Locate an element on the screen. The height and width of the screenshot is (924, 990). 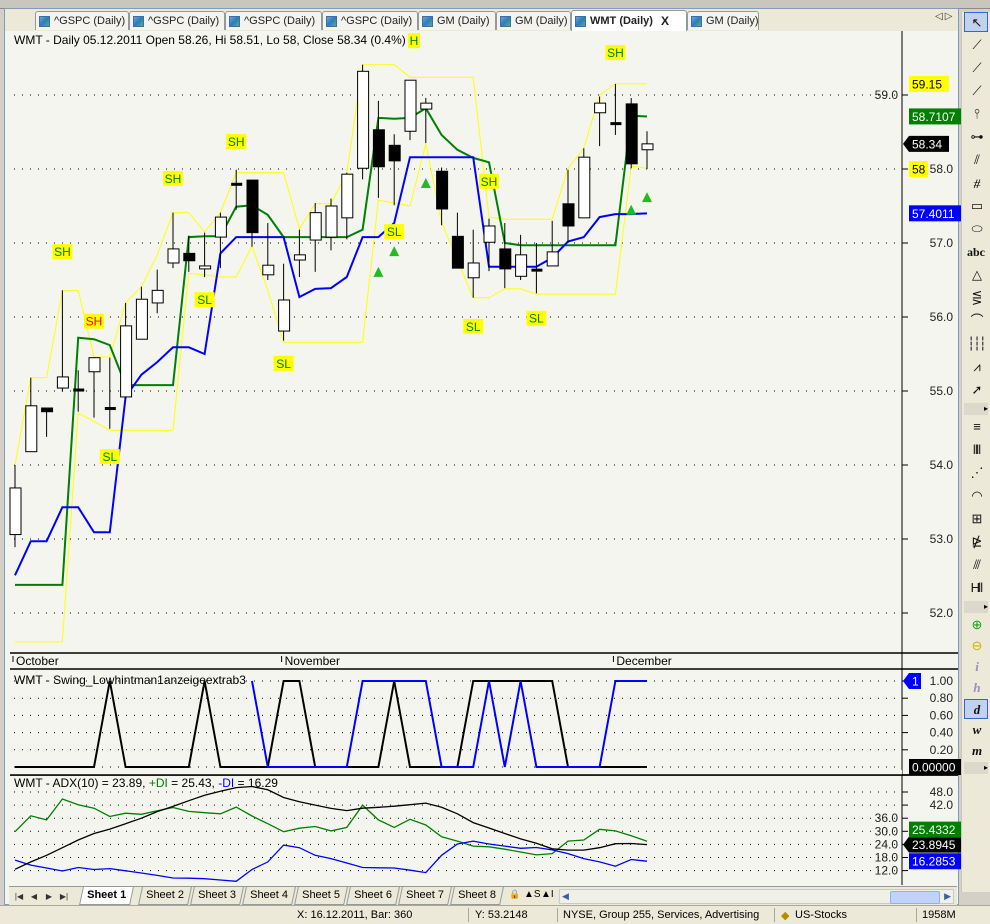
axis-tick-label: 56.0 is located at coordinates (942, 317).